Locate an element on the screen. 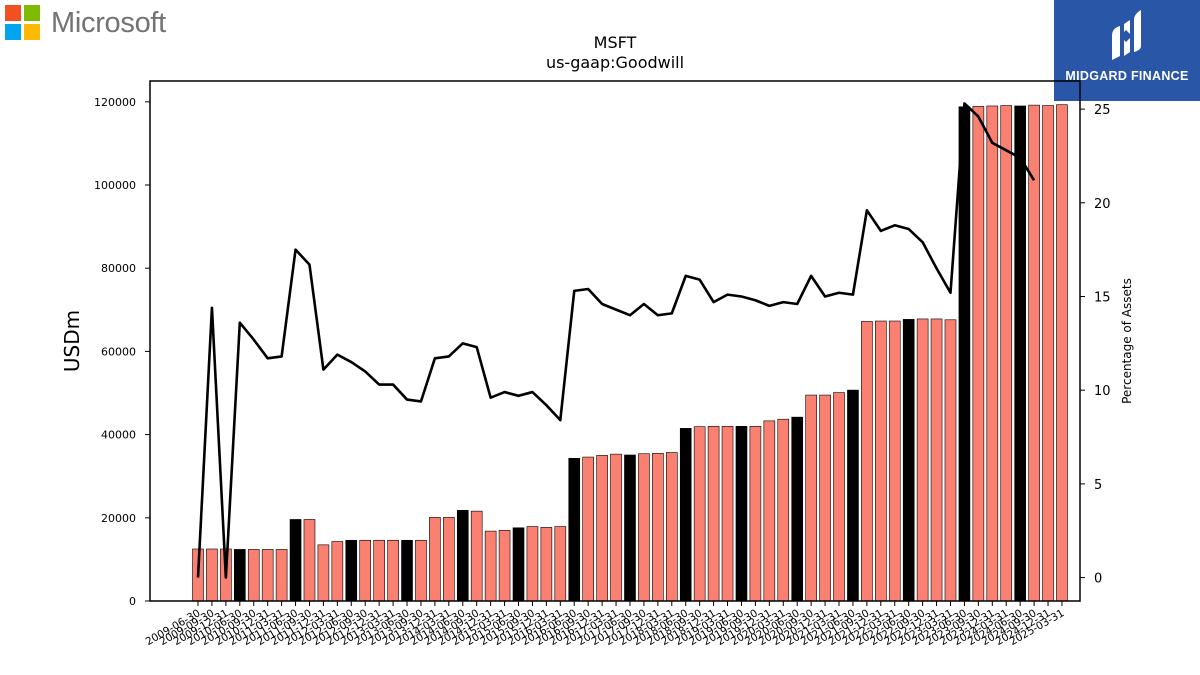 The width and height of the screenshot is (1200, 675). y-tick-label: 120000 is located at coordinates (115, 102).